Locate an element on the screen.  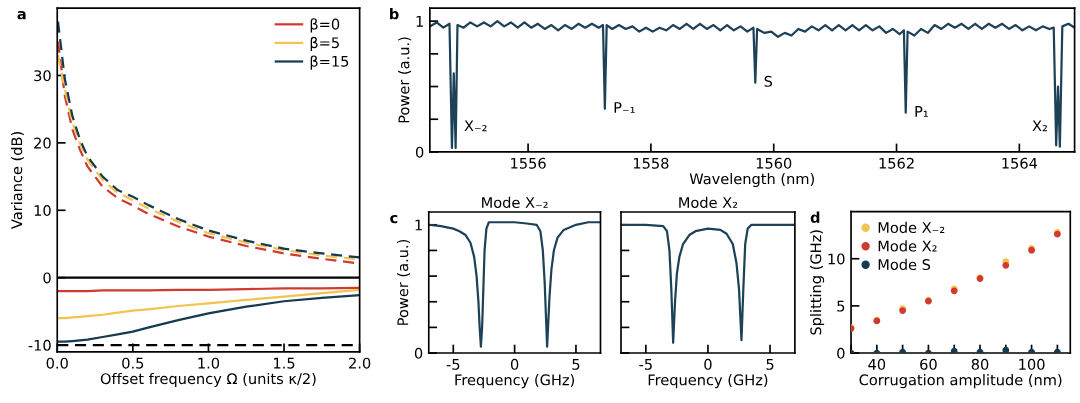
x-tick-label: 1560 is located at coordinates (774, 163).